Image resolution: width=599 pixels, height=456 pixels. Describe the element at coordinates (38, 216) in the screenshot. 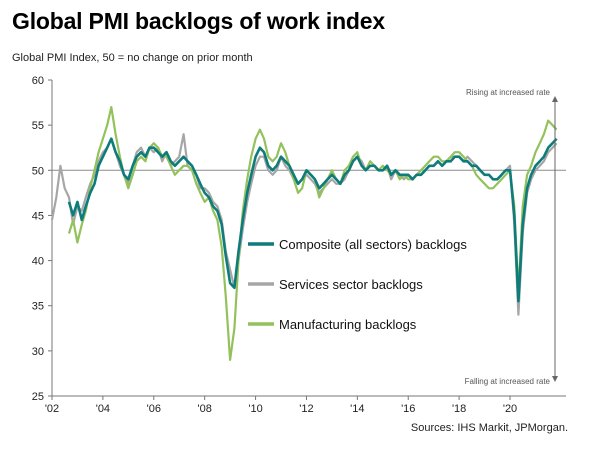

I see `y-tick-label: 45` at that location.